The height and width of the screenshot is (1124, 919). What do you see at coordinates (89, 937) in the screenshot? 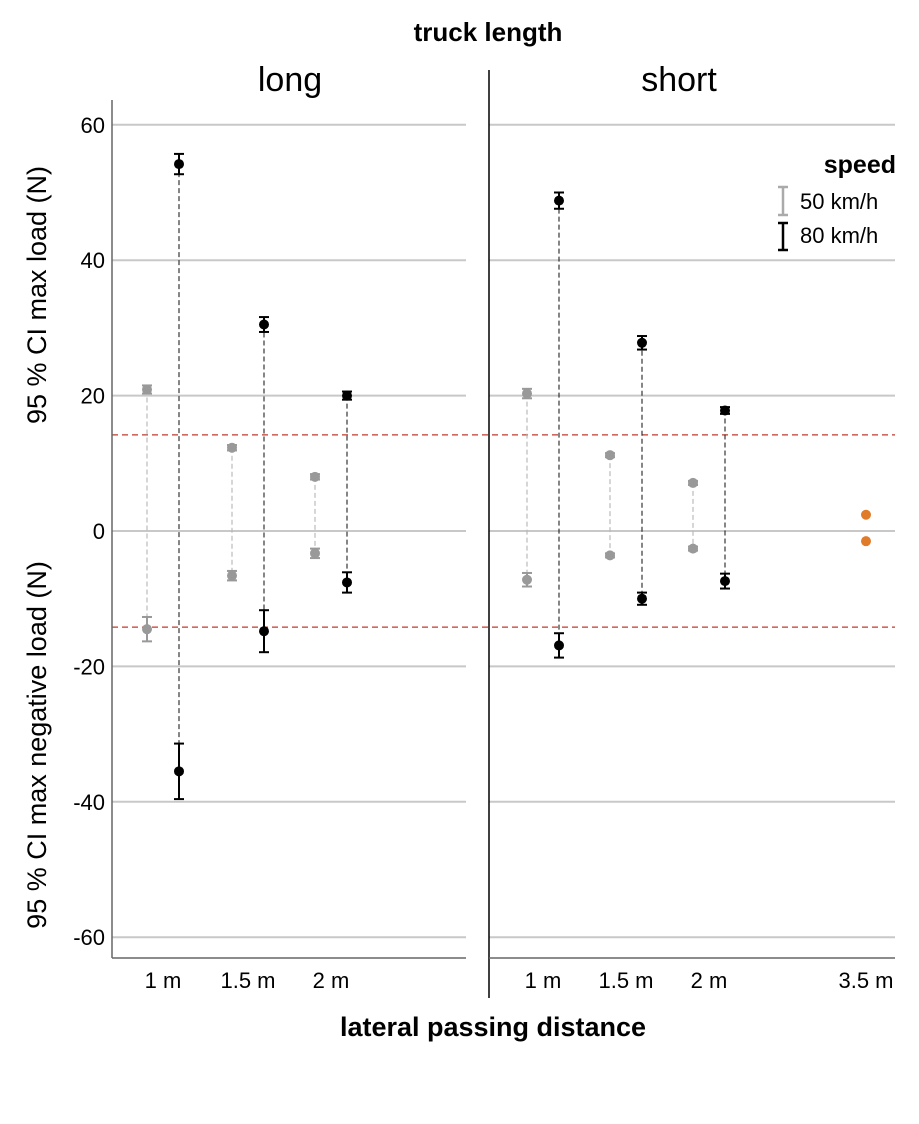
I see `y-tick-label: -60` at bounding box center [89, 937].